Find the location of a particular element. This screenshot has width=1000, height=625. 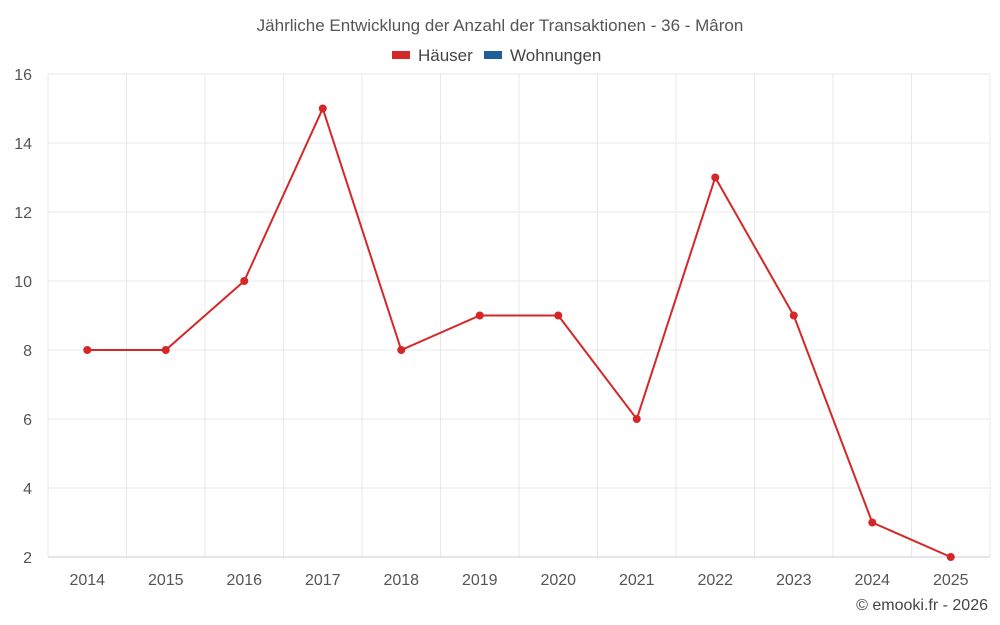

y-tick-label: 14 is located at coordinates (23, 144).